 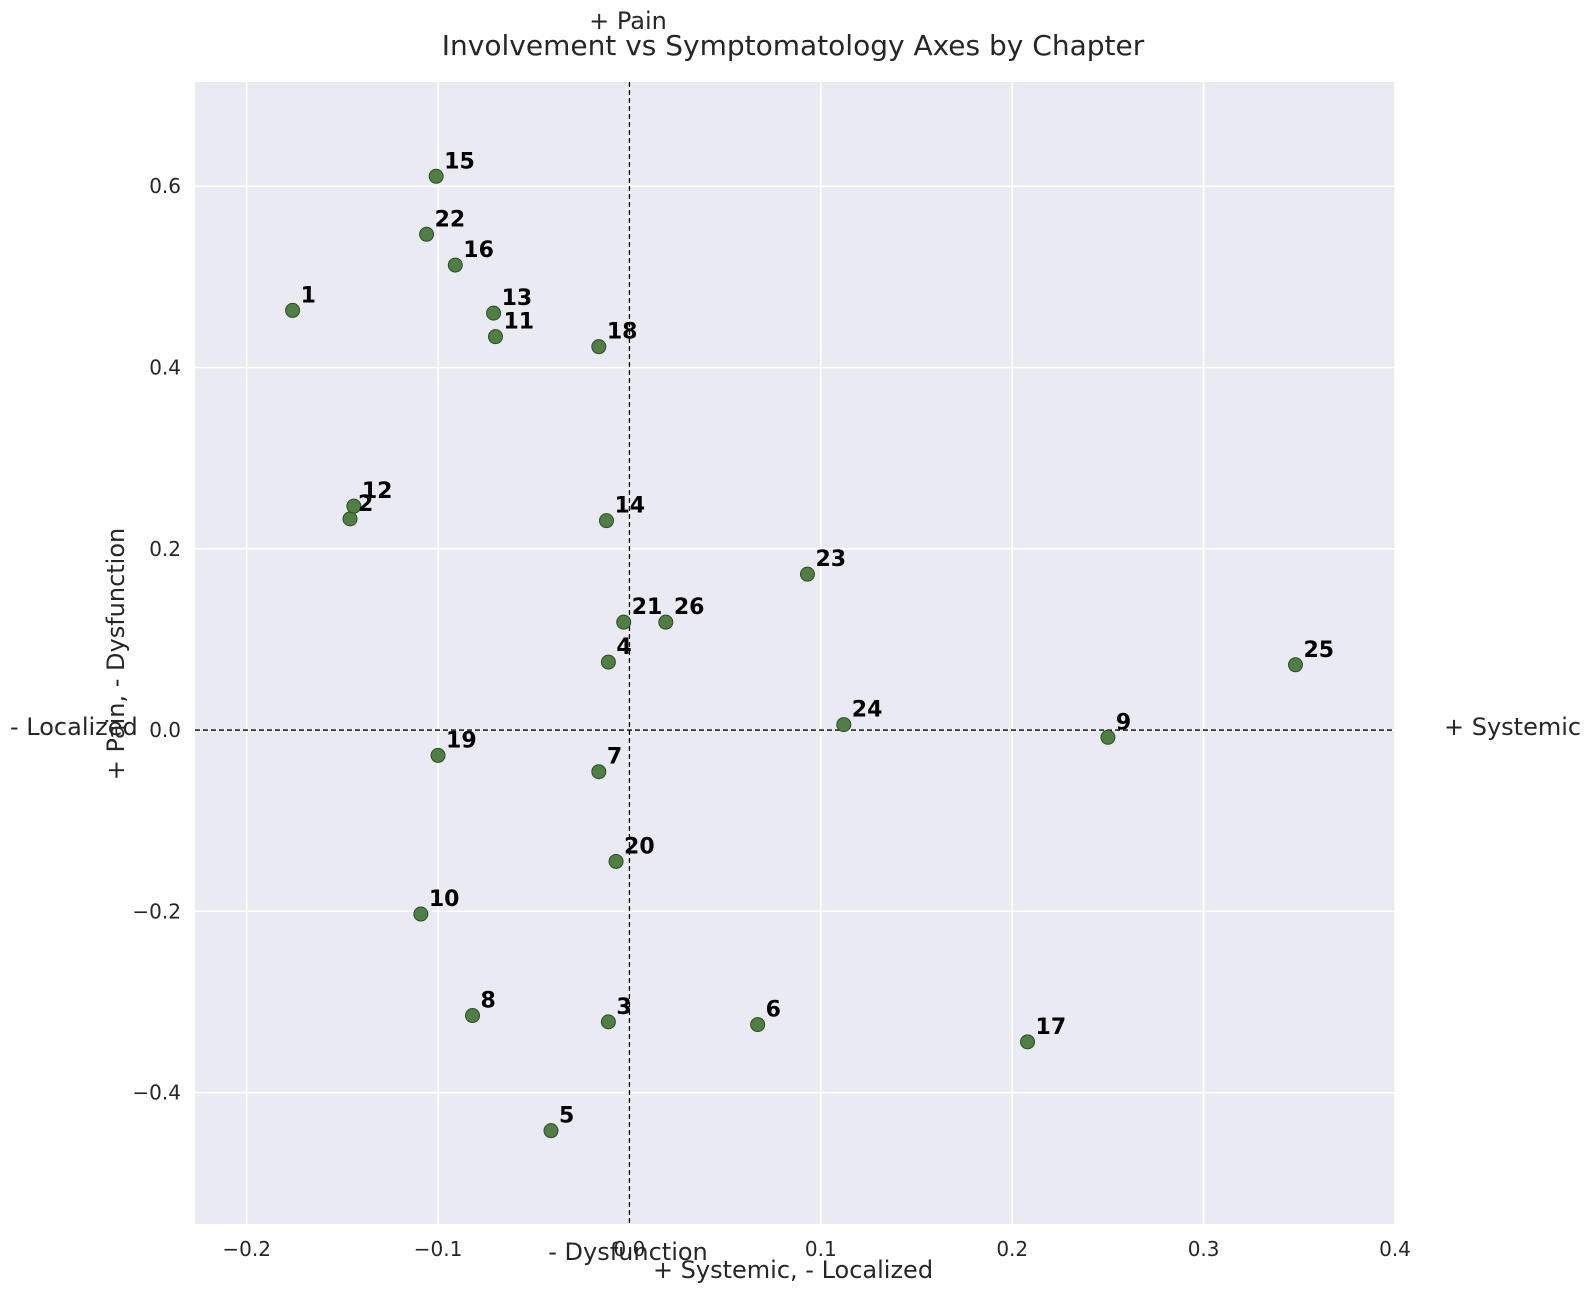 I want to click on x-tick-label: 0.4, so click(x=1395, y=1249).